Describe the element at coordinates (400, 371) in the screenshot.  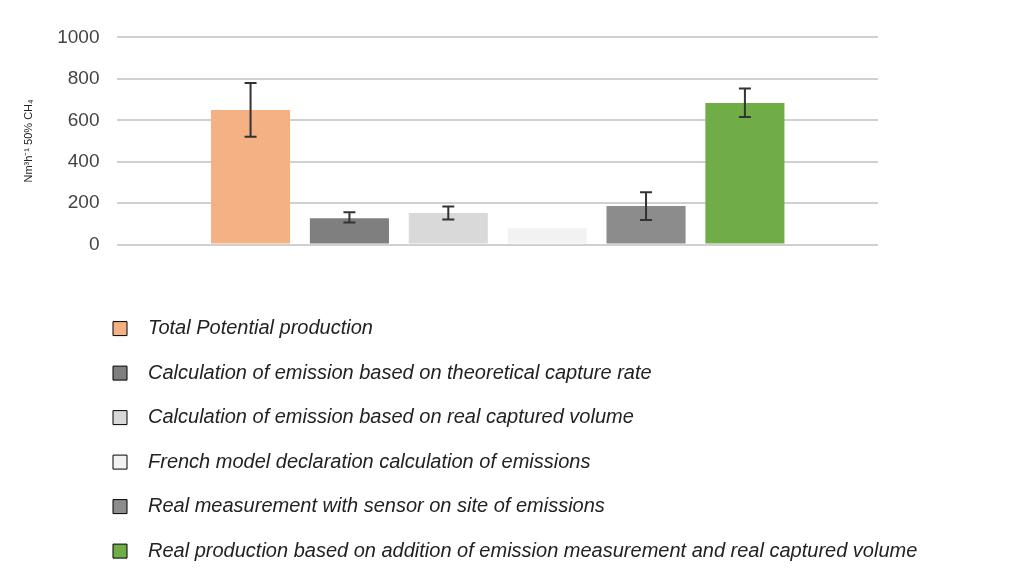
I see `legend-label: Calculation of emission based on theoretical capture rate` at that location.